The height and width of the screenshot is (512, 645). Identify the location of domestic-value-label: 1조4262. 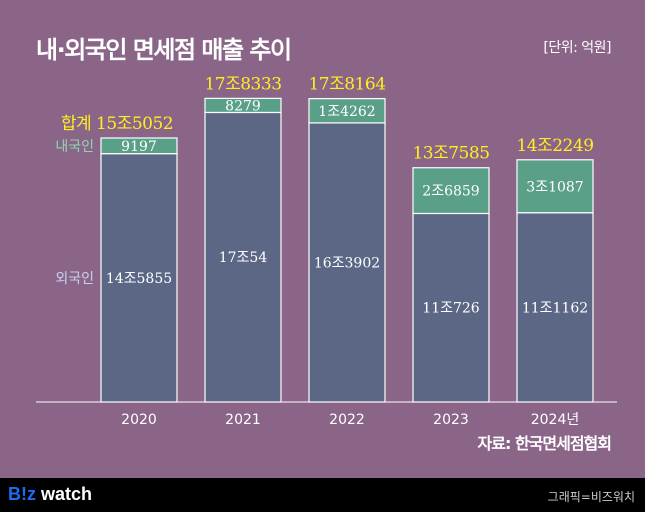
(346, 112).